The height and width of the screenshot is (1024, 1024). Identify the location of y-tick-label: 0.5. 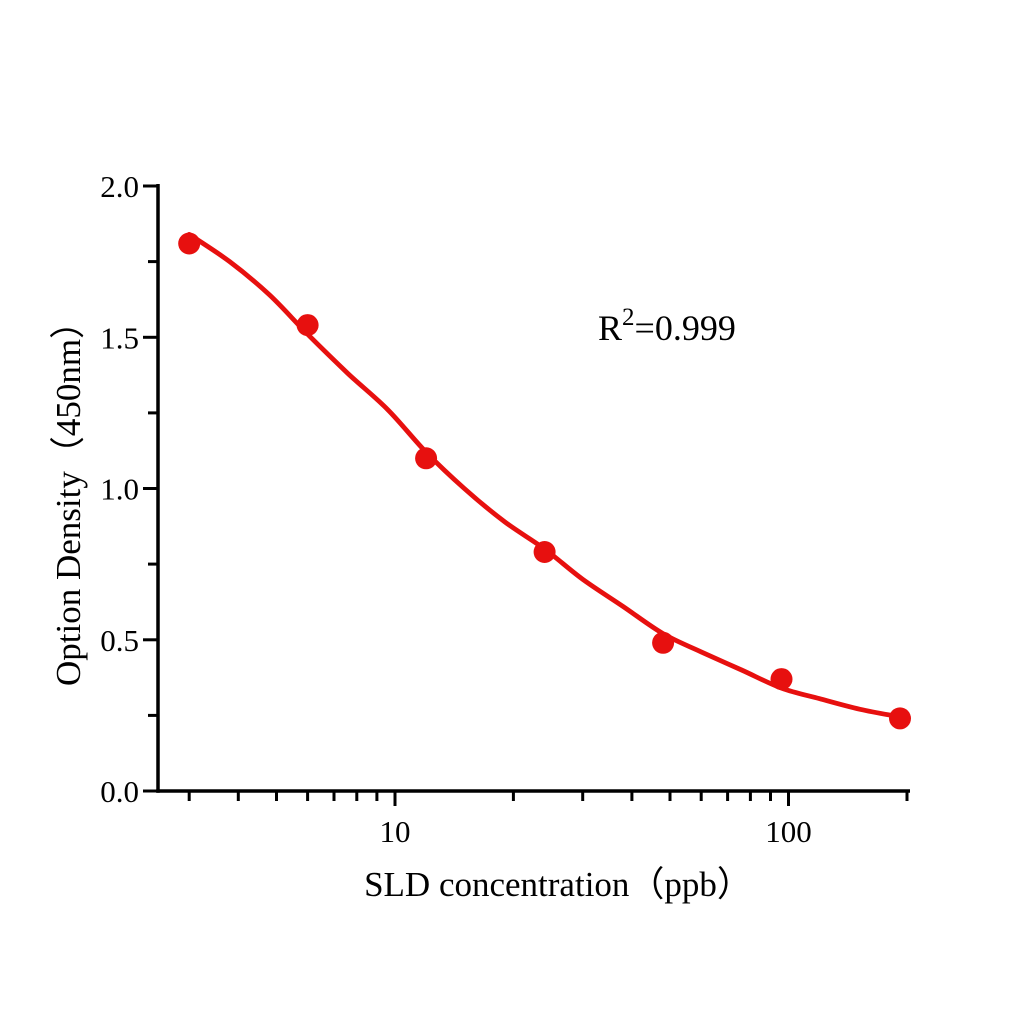
(119, 640).